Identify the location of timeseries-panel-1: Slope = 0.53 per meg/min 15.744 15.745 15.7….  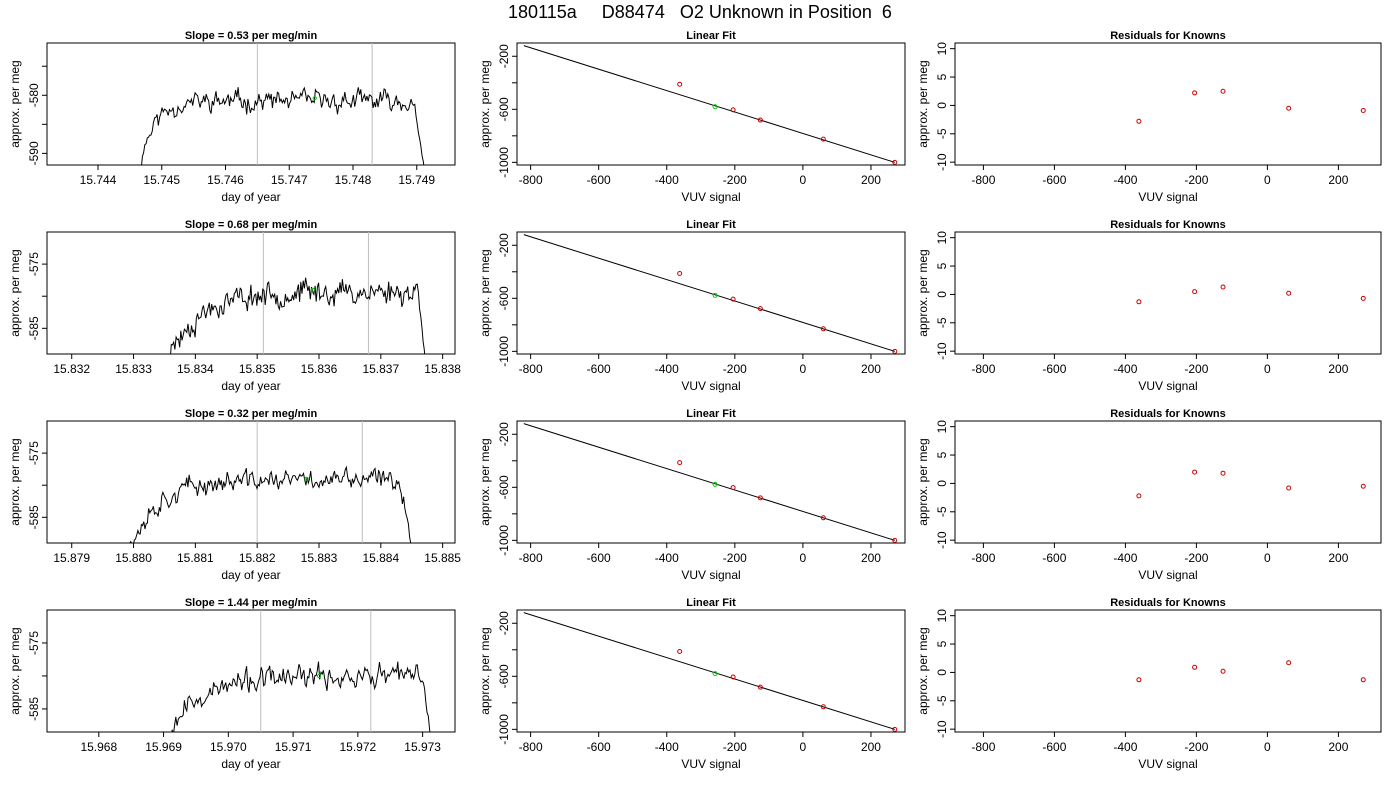
(232, 117).